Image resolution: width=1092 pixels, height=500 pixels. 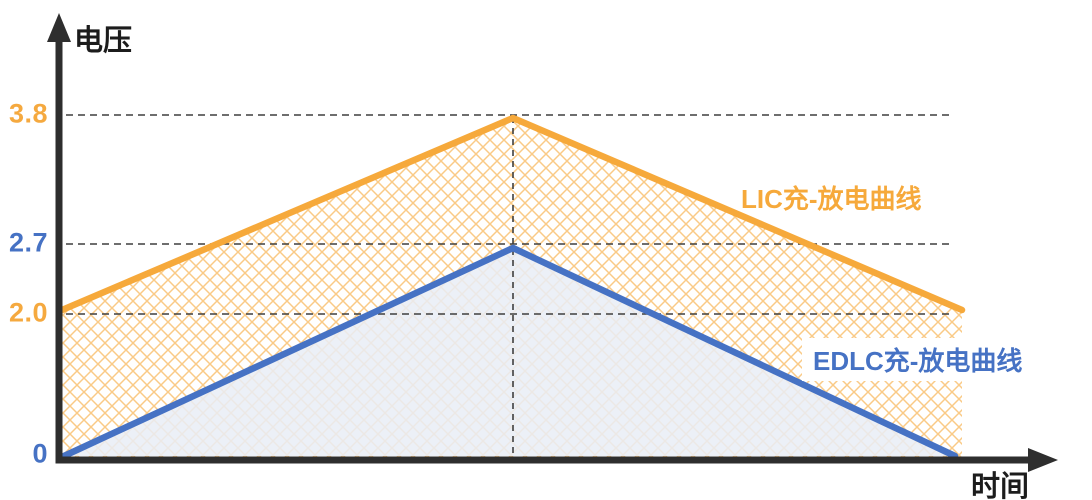 I want to click on x-axis-title: 时间, so click(x=1000, y=485).